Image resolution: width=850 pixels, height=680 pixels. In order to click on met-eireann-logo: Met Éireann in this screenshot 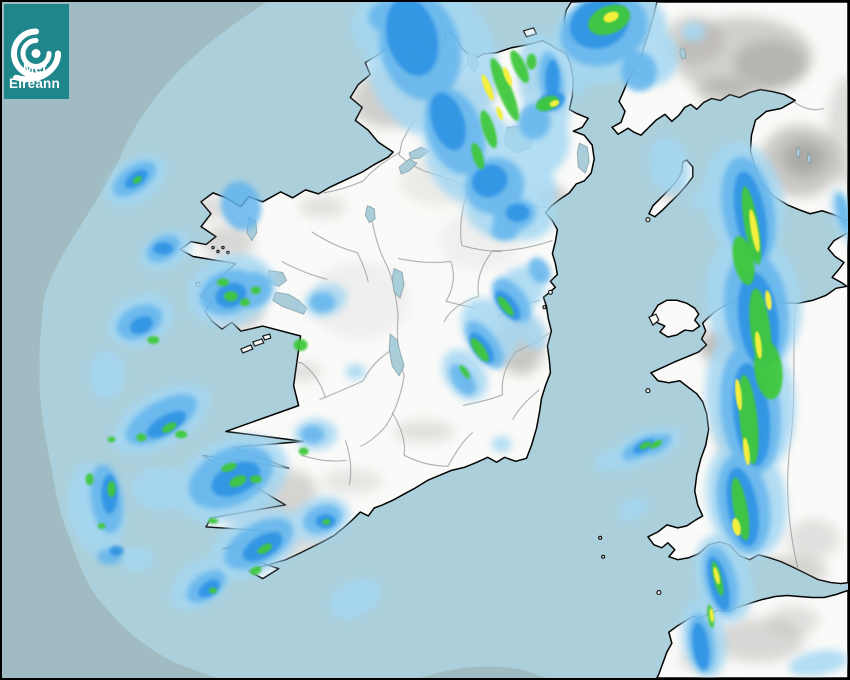, I will do `click(36, 51)`.